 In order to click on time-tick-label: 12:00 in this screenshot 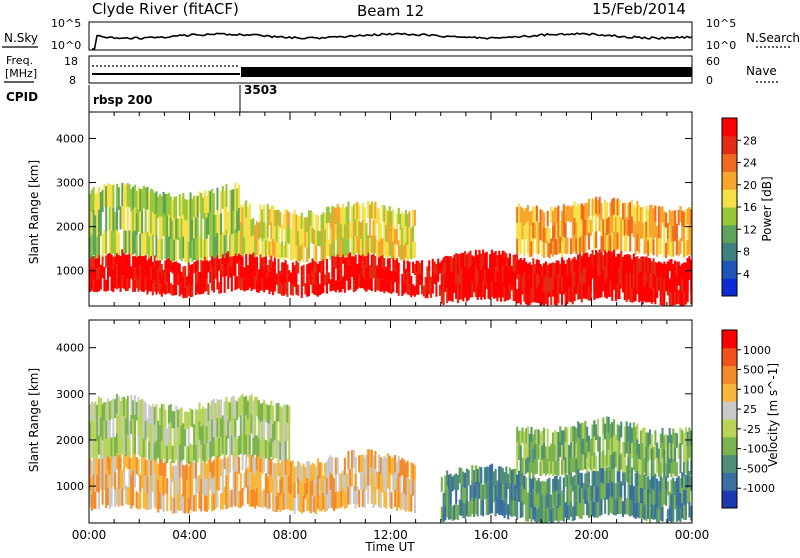, I will do `click(390, 535)`.